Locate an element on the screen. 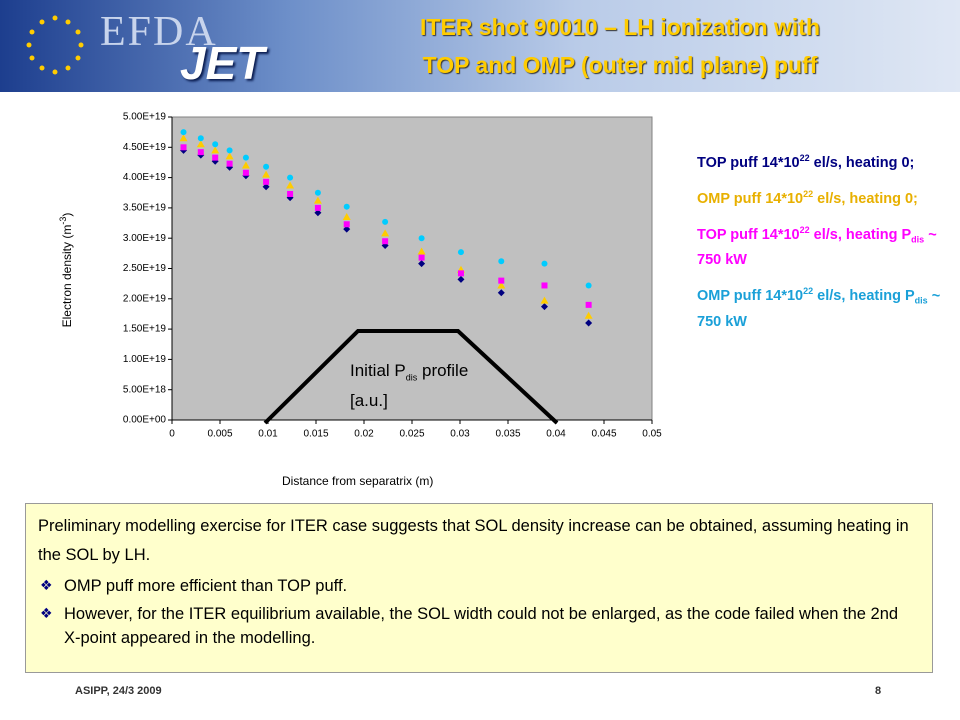  eu-stars is located at coordinates (55, 45).